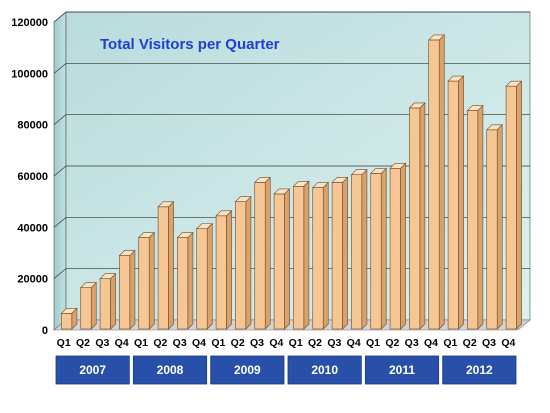  I want to click on year-label: 2009, so click(247, 370).